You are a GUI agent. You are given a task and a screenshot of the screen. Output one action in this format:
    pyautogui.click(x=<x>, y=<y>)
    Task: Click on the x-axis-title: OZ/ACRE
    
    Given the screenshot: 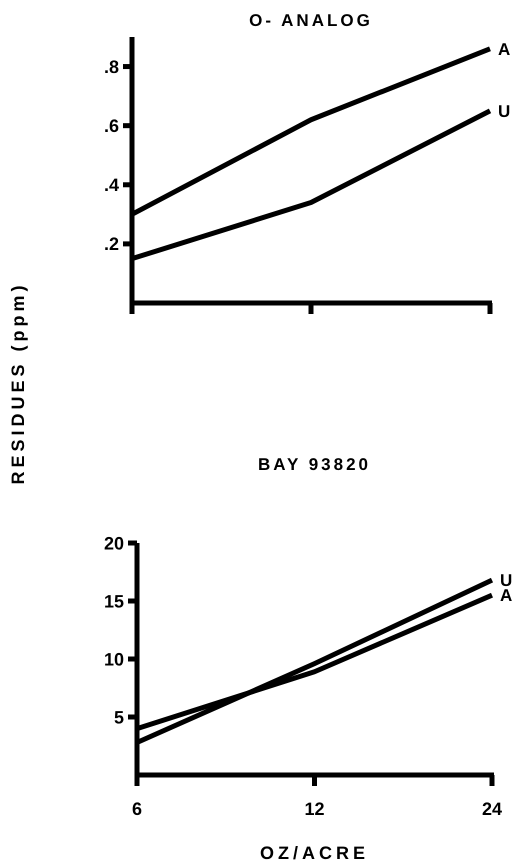 What is the action you would take?
    pyautogui.click(x=314, y=853)
    